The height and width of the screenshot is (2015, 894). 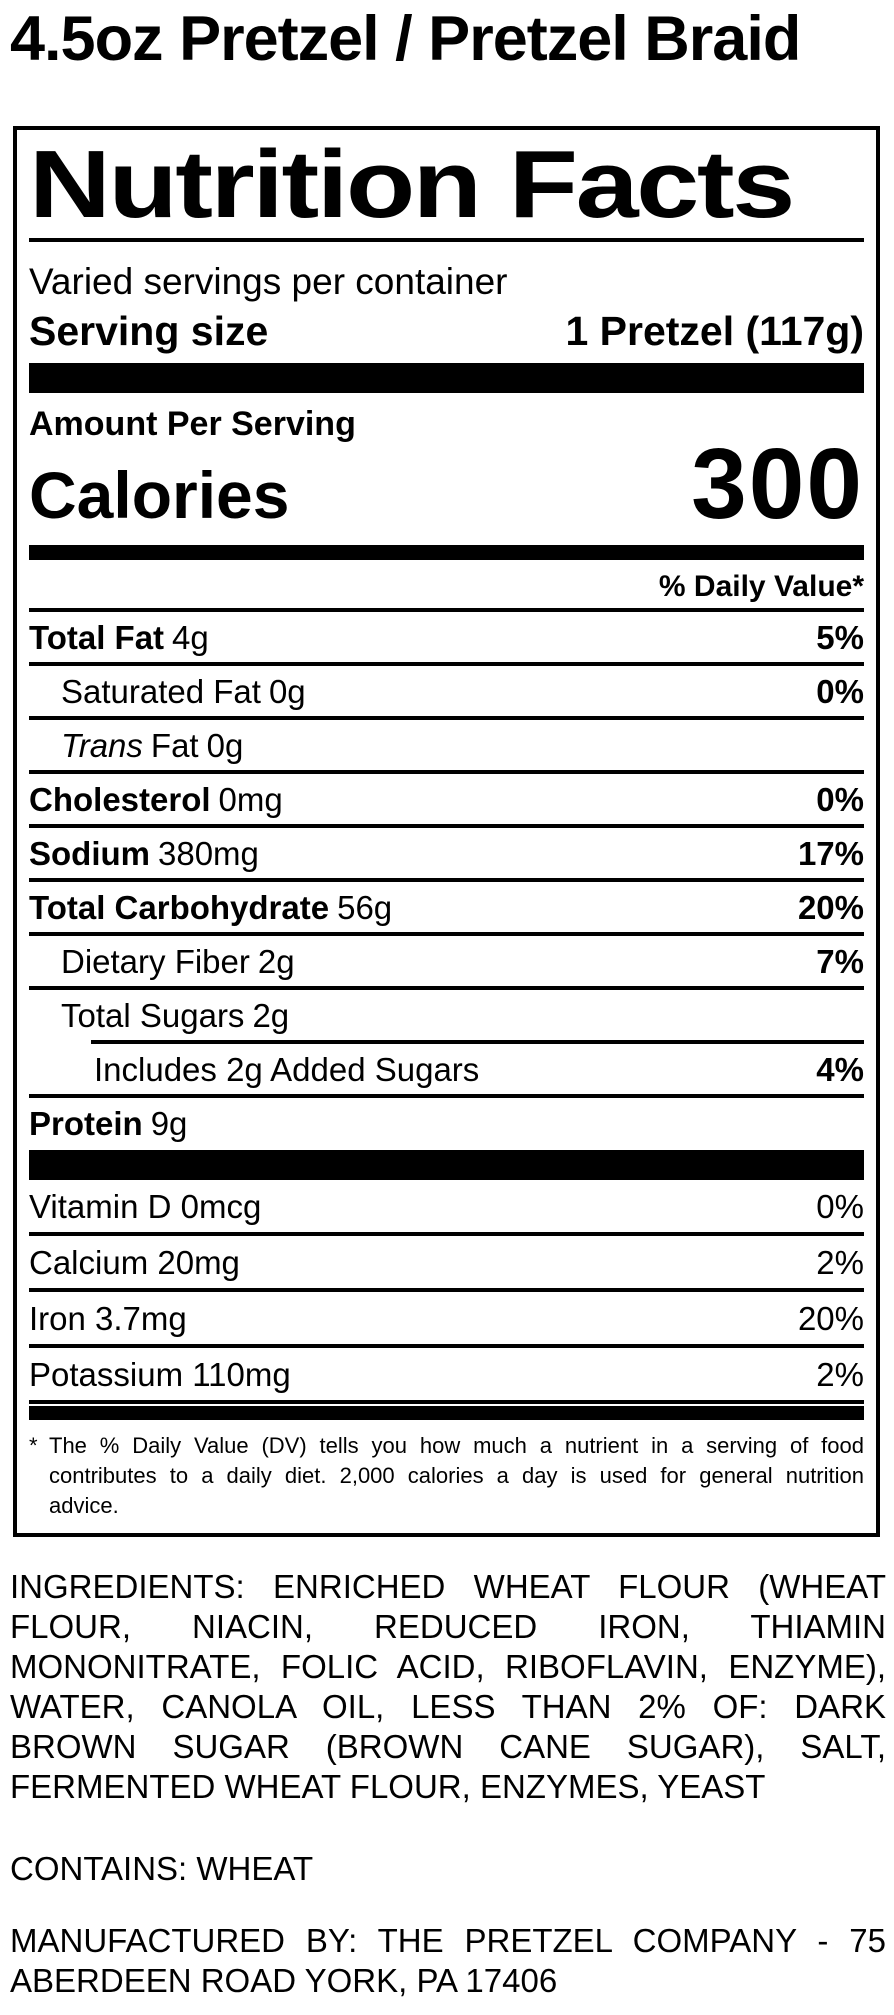 I want to click on vitamin-name: Iron 3.7mg, so click(x=108, y=1318).